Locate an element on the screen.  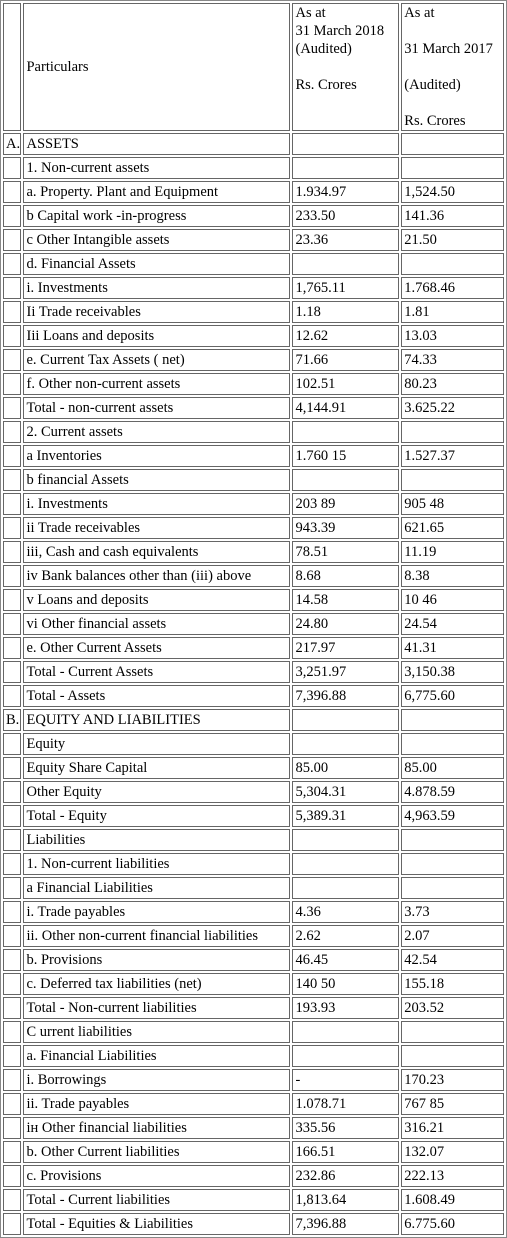
value-2018: 1.18 is located at coordinates (346, 312).